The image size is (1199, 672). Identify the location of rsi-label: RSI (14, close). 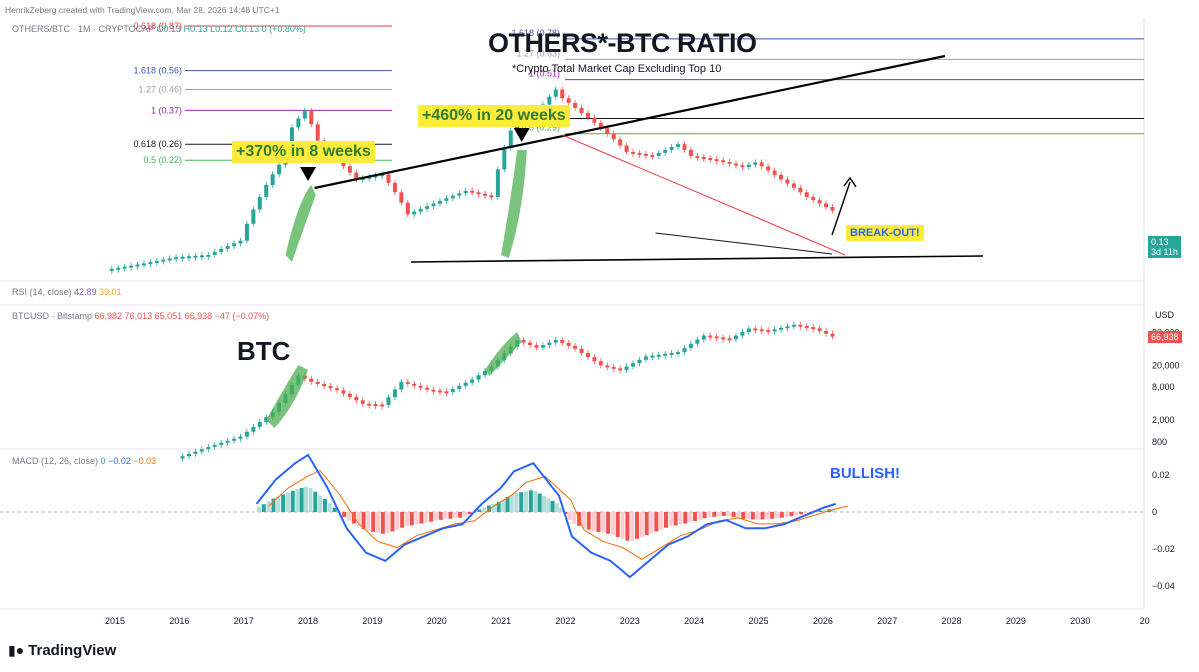
(42, 292).